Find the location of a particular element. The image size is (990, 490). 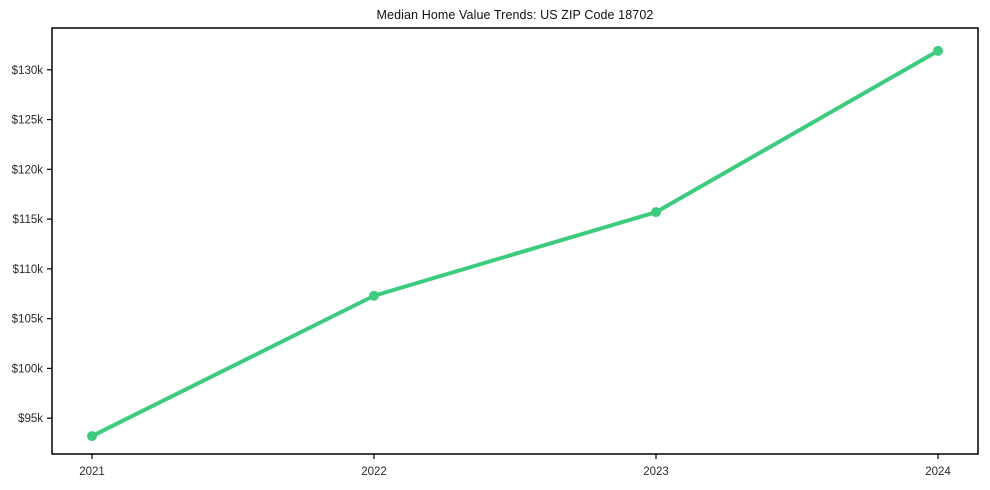

y-tick-label: $125k is located at coordinates (28, 121).